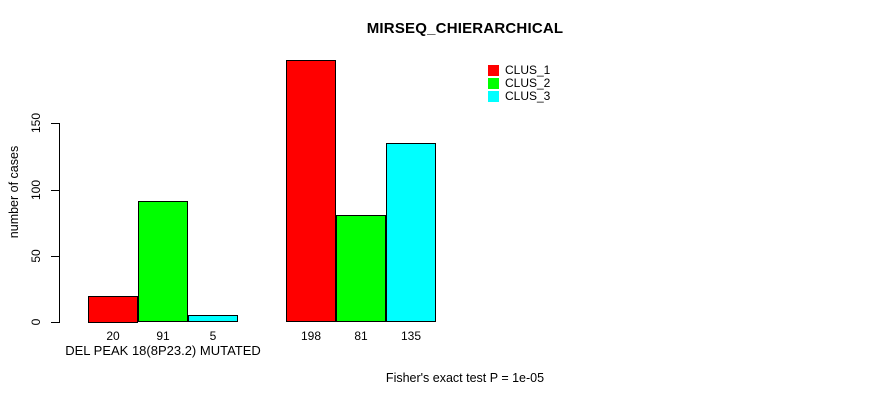 The width and height of the screenshot is (890, 400). What do you see at coordinates (163, 350) in the screenshot?
I see `group-label: DEL PEAK 18(8P23.2) MUTATED` at bounding box center [163, 350].